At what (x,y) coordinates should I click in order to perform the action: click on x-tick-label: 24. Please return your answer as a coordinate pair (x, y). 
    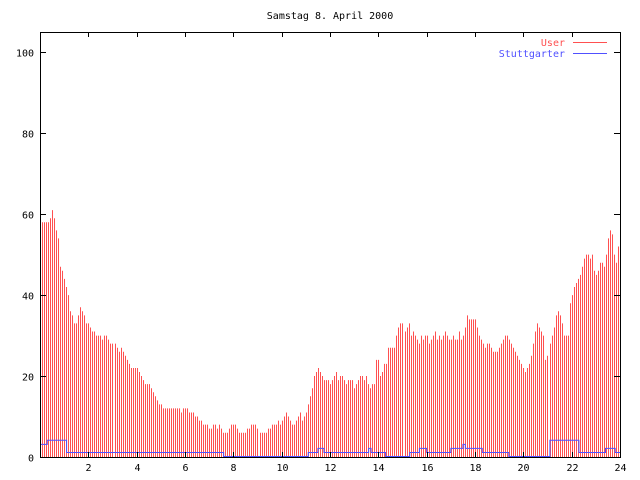
    Looking at the image, I should click on (620, 468).